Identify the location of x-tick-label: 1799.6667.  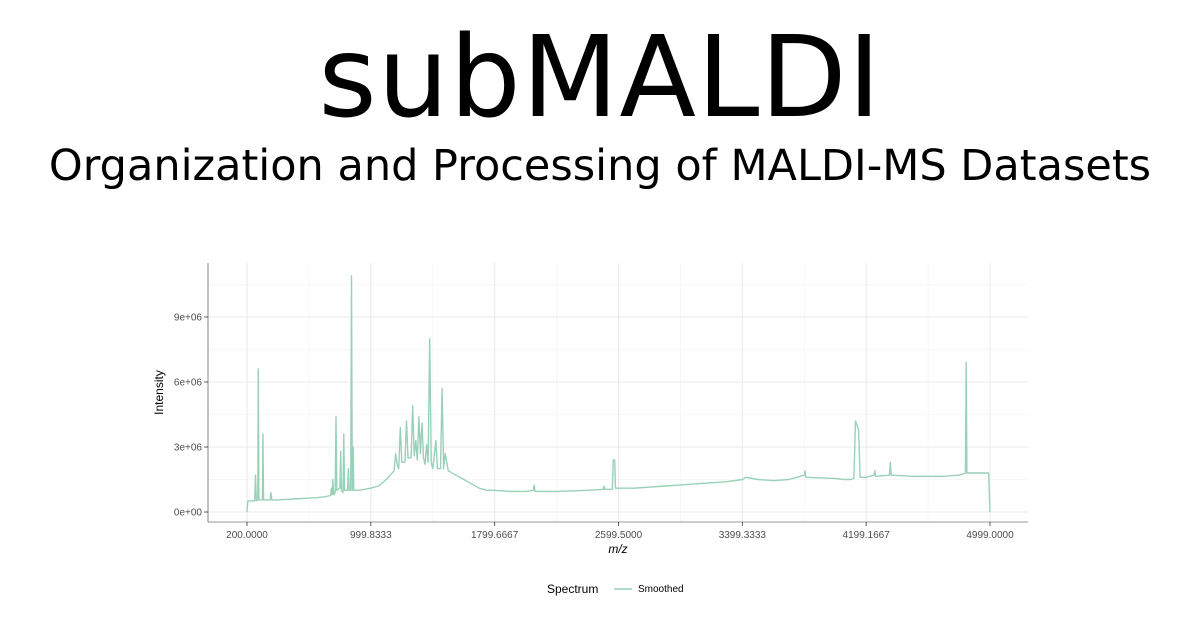
(495, 535).